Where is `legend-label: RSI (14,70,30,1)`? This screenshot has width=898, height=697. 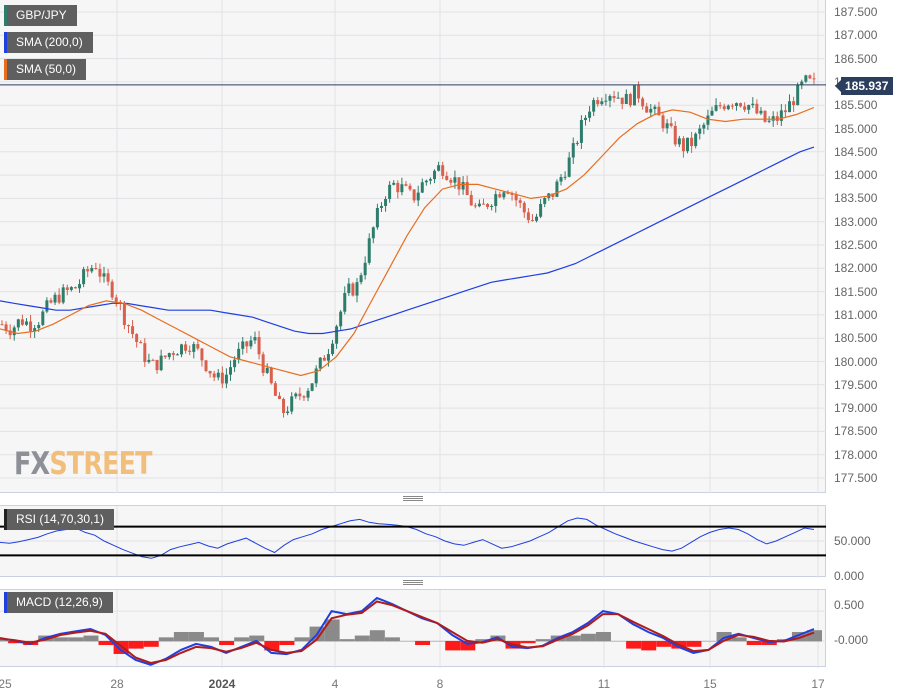 legend-label: RSI (14,70,30,1) is located at coordinates (60, 519).